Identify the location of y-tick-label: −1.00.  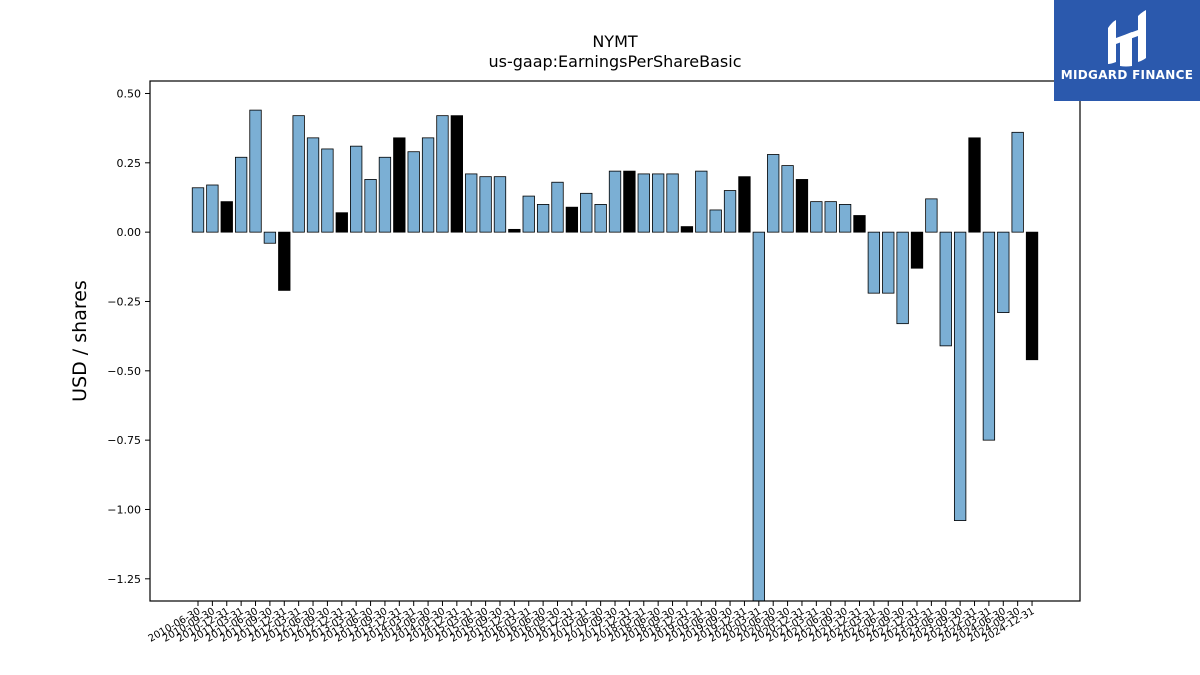
(124, 509).